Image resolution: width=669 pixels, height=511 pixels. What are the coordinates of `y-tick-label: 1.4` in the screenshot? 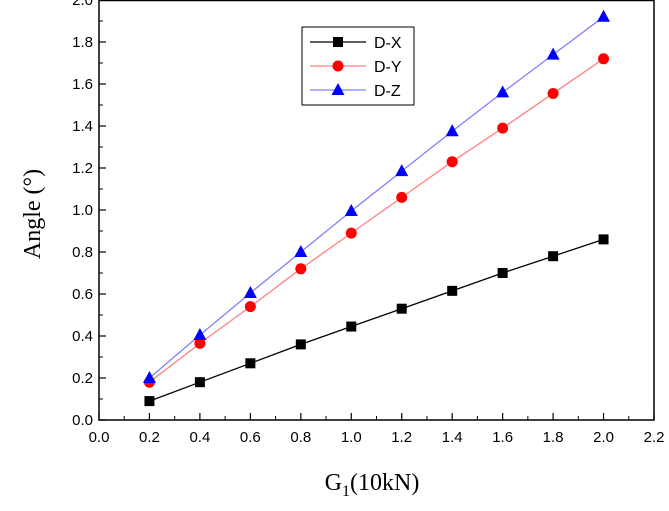 It's located at (82, 126).